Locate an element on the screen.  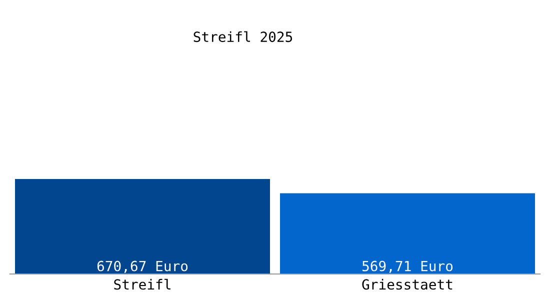
data-label: 670,67 Euro is located at coordinates (142, 267).